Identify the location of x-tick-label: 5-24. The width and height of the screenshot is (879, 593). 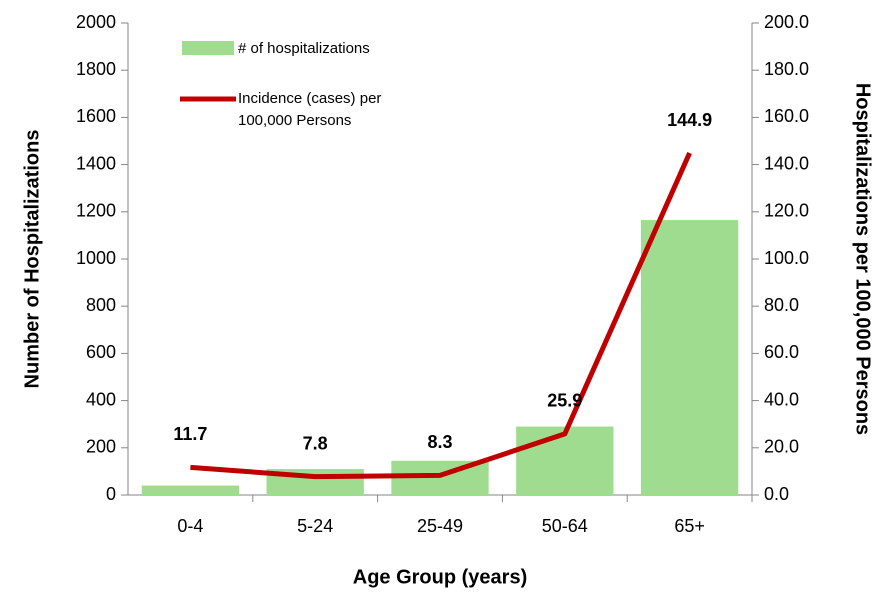
(315, 526).